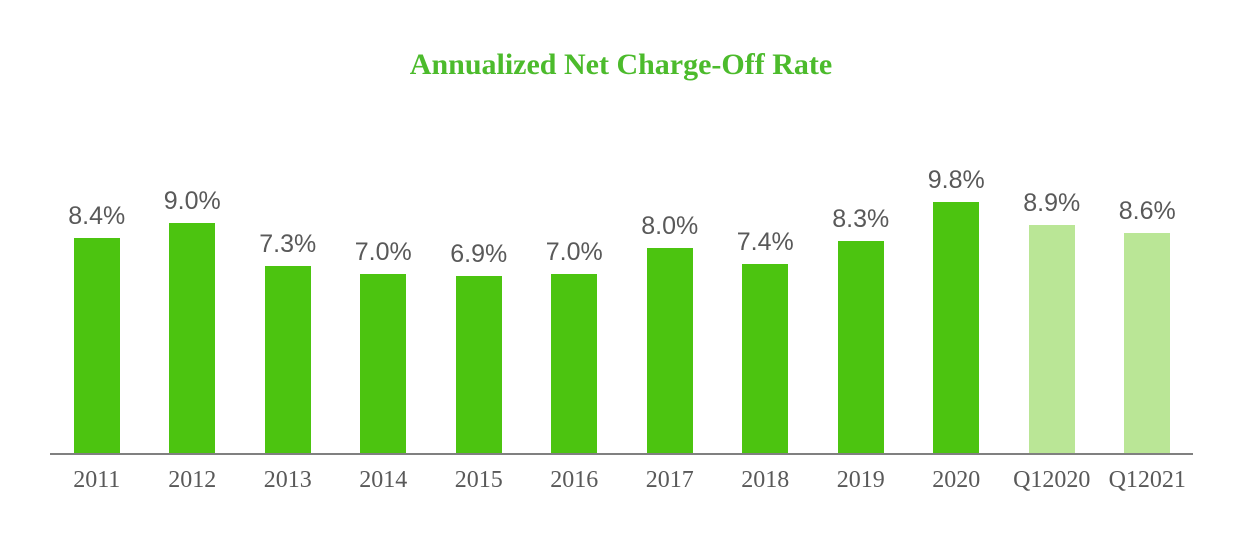 This screenshot has width=1242, height=550. Describe the element at coordinates (287, 480) in the screenshot. I see `x-tick-label: 2013` at that location.